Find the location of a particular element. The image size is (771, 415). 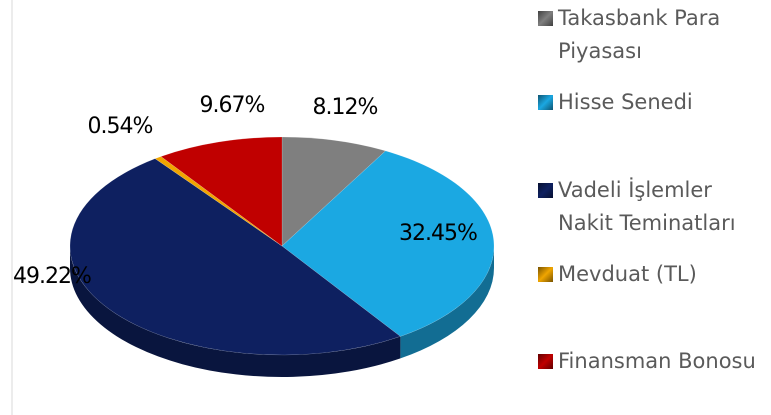

legend-label: Takasbank Para Piyasası is located at coordinates (639, 34).